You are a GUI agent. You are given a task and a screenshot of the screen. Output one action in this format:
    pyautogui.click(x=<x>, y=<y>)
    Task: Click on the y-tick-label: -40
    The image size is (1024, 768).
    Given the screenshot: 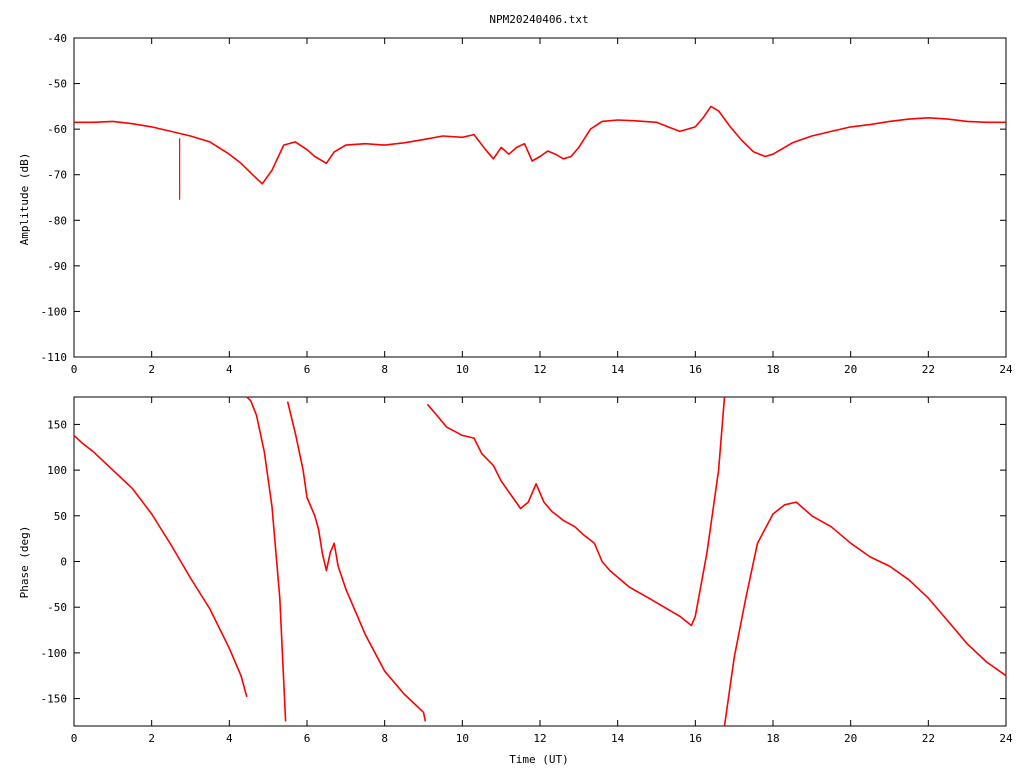 What is the action you would take?
    pyautogui.click(x=57, y=38)
    